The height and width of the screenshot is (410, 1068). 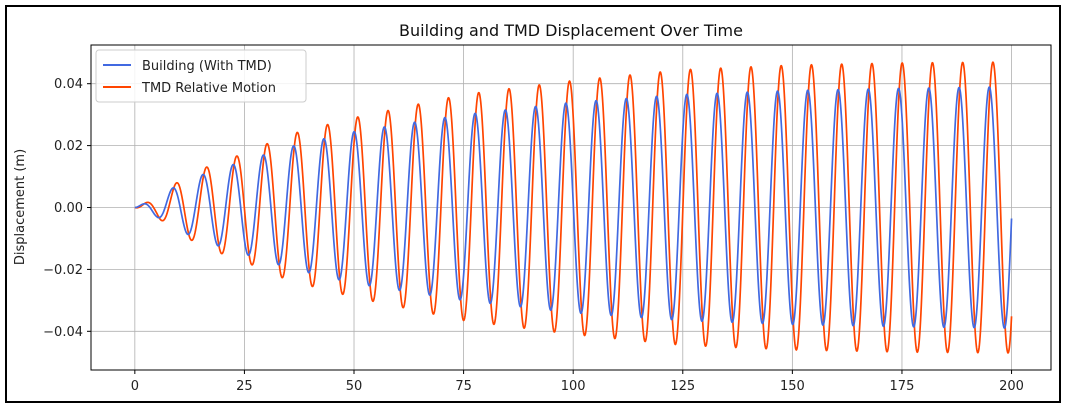 I want to click on legend: Building (With TMD) TMD Relative Motion, so click(x=201, y=76).